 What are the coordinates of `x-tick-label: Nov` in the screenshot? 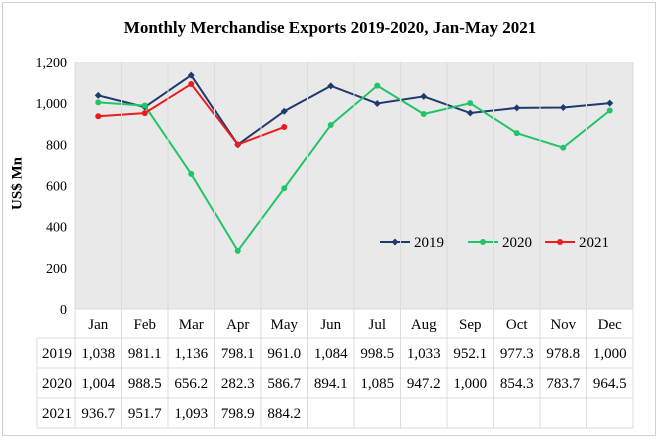 It's located at (563, 325).